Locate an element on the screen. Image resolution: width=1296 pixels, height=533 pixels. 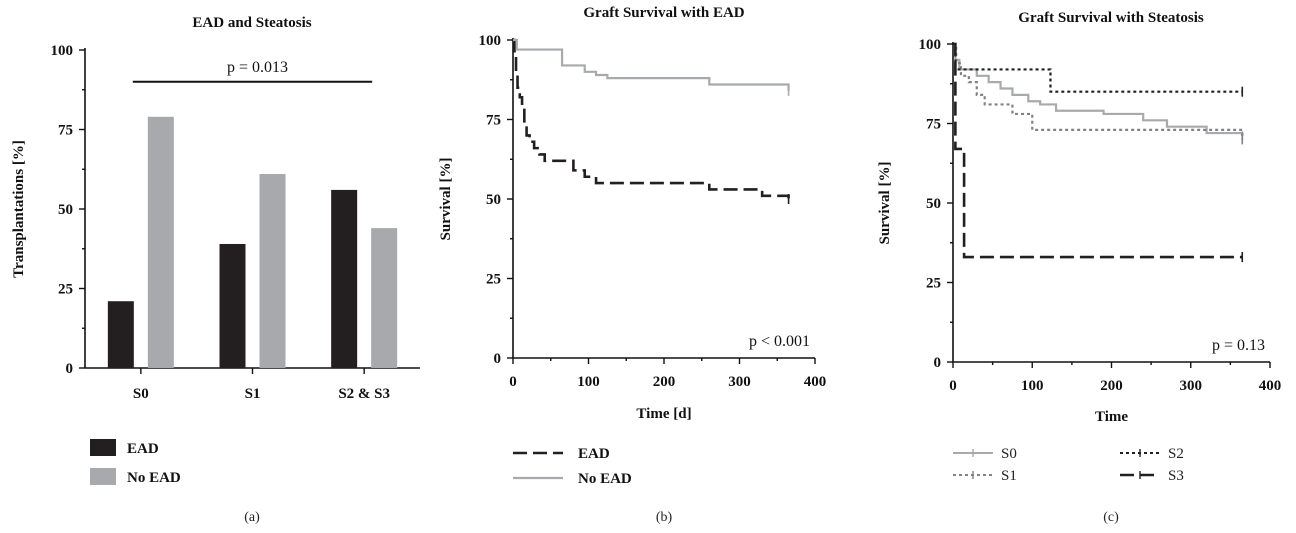
p-value-annotation: p < 0.001 is located at coordinates (779, 341).